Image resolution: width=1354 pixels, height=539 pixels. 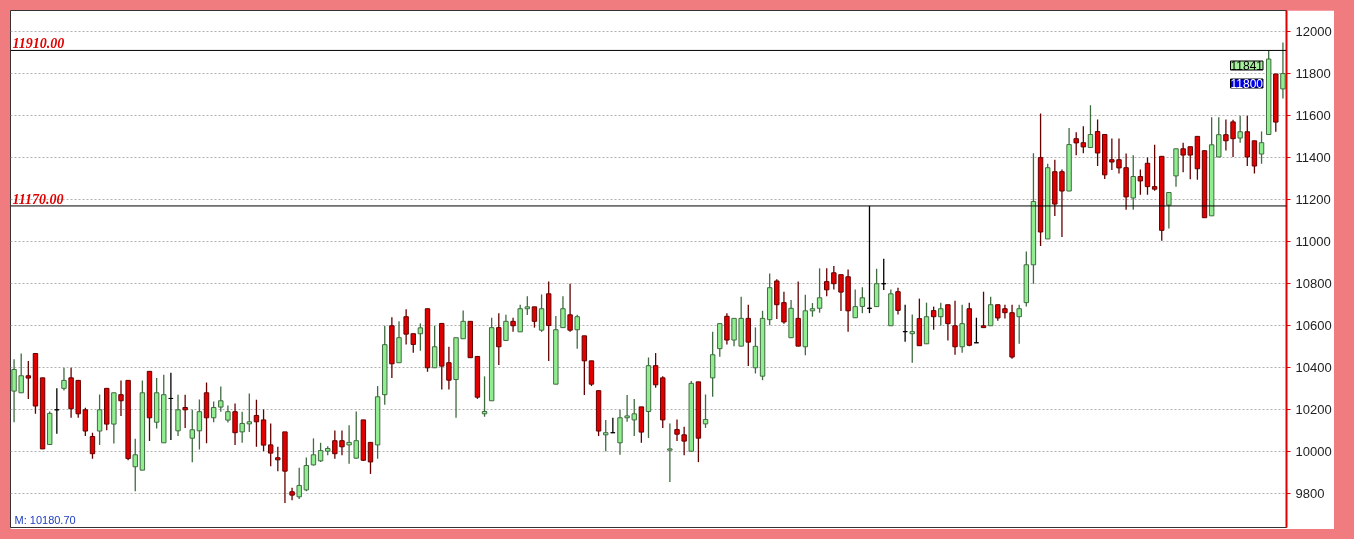 I want to click on y-tick-label: 10000, so click(x=1313, y=452).